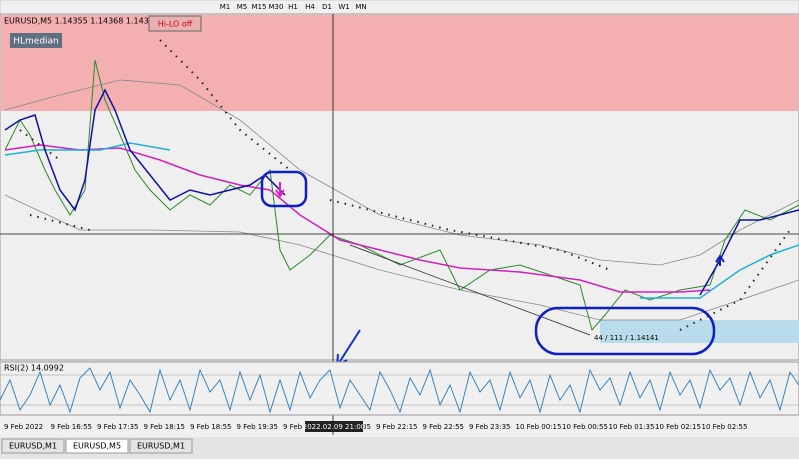  What do you see at coordinates (632, 427) in the screenshot?
I see `time-label: 10 Feb 01:35` at bounding box center [632, 427].